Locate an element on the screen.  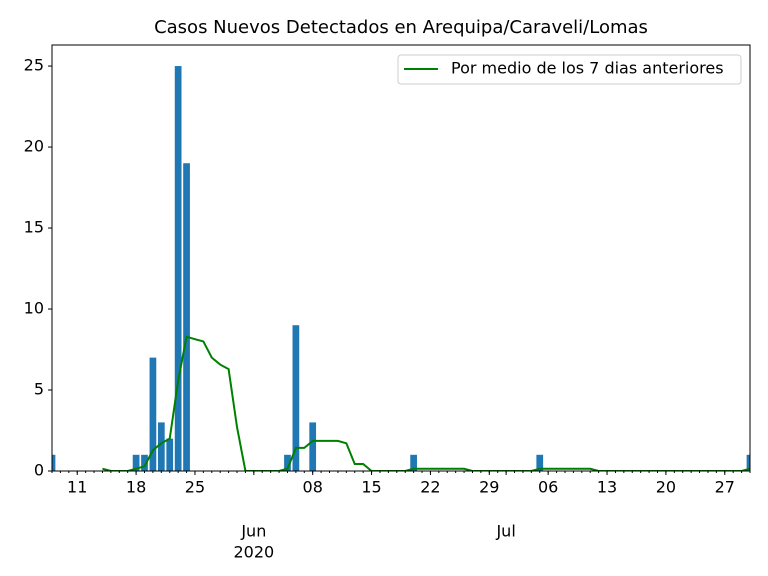
legend-box is located at coordinates (569, 69).